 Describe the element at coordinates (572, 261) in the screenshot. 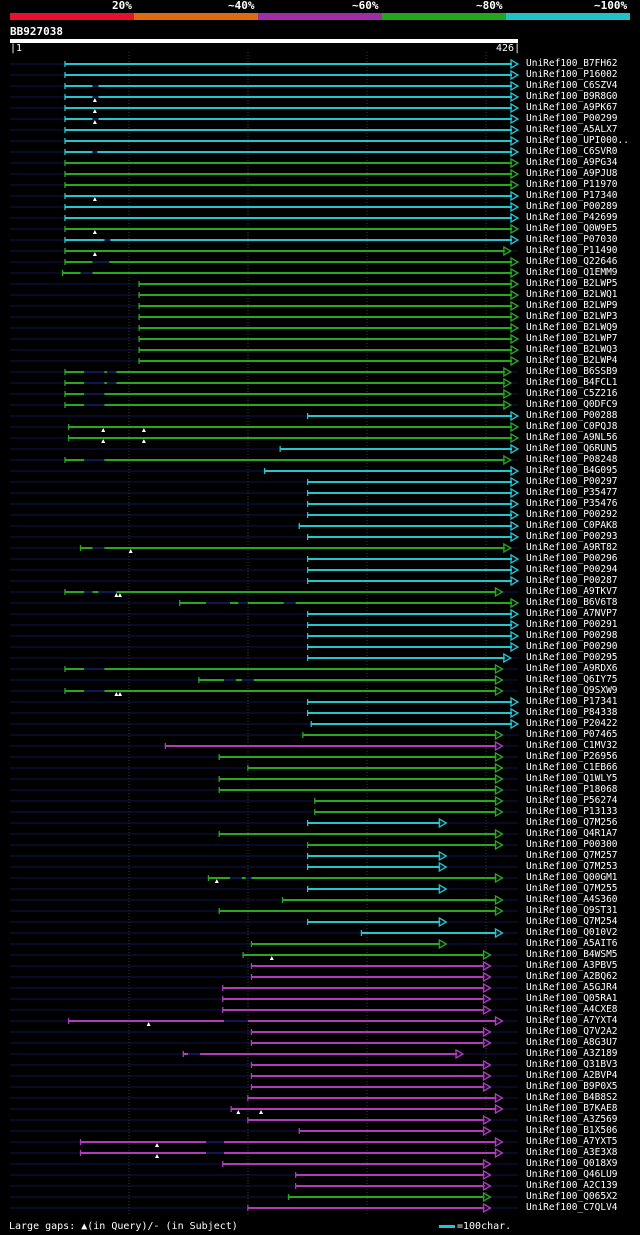

I see `hit-label: UniRef100_Q22646` at that location.